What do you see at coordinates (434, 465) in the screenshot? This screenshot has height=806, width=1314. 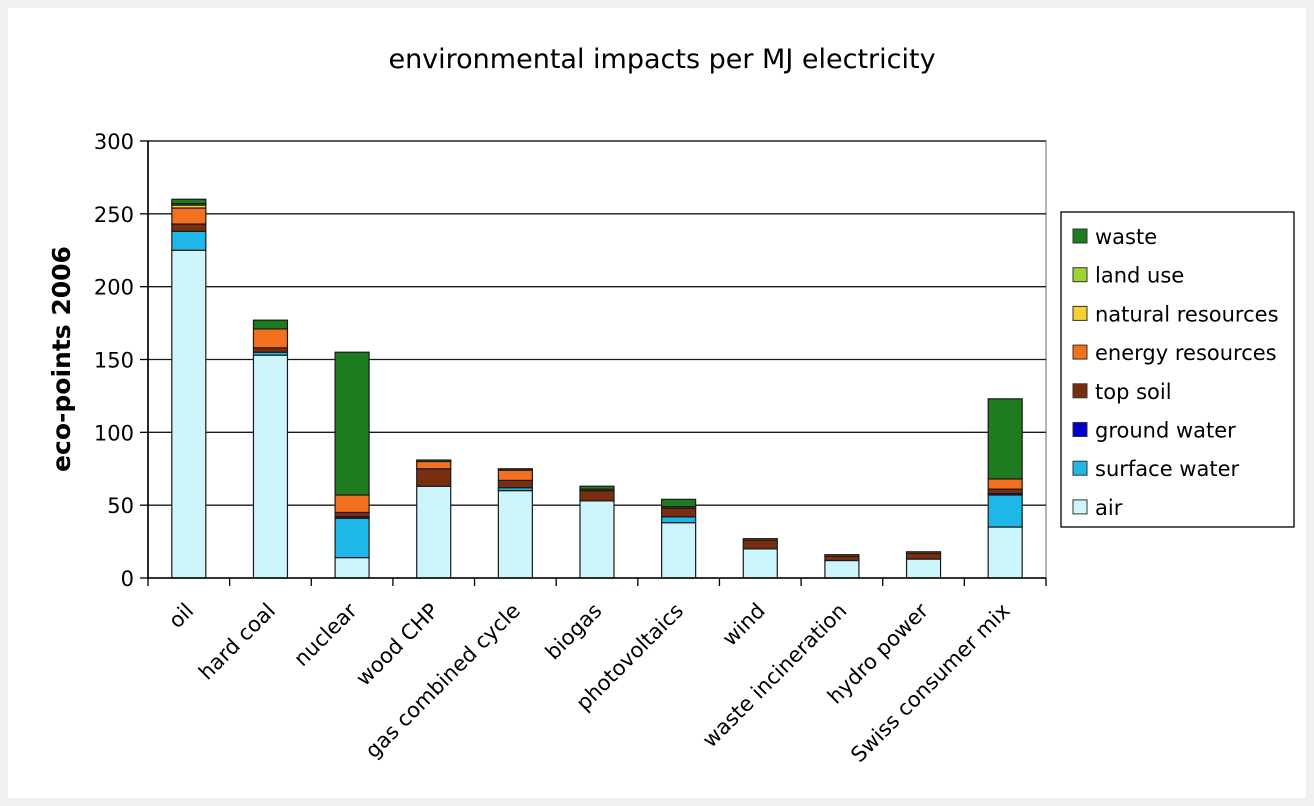 I see `bar-segment-wood-chp-energy-resources` at bounding box center [434, 465].